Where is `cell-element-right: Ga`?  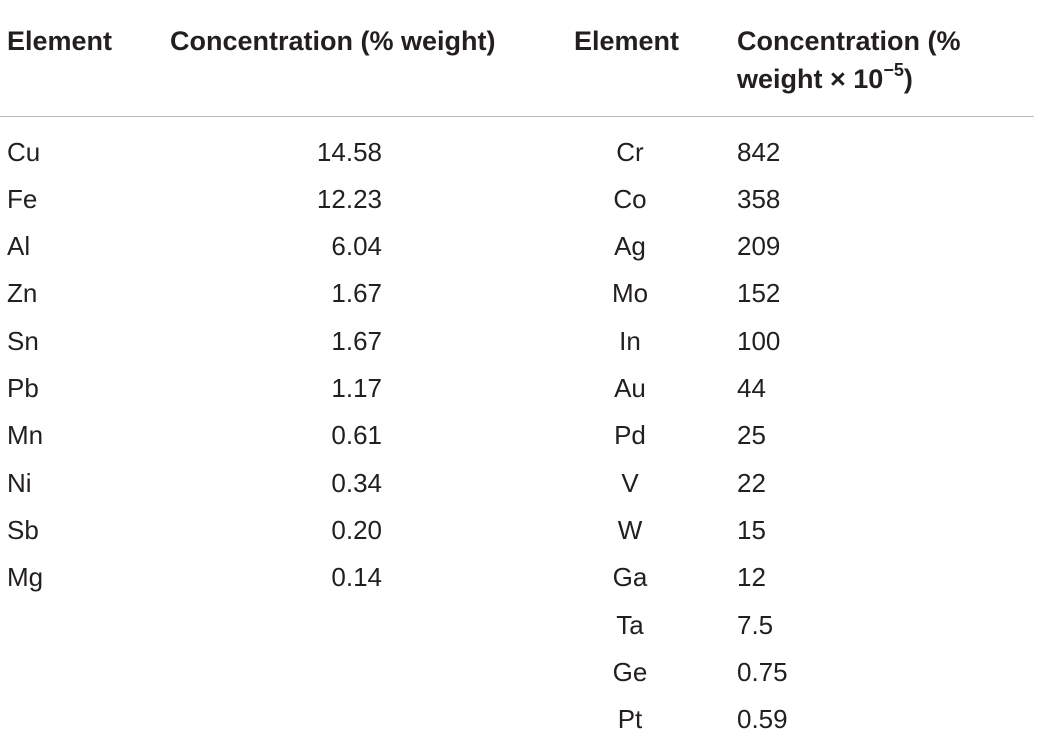 cell-element-right: Ga is located at coordinates (630, 577).